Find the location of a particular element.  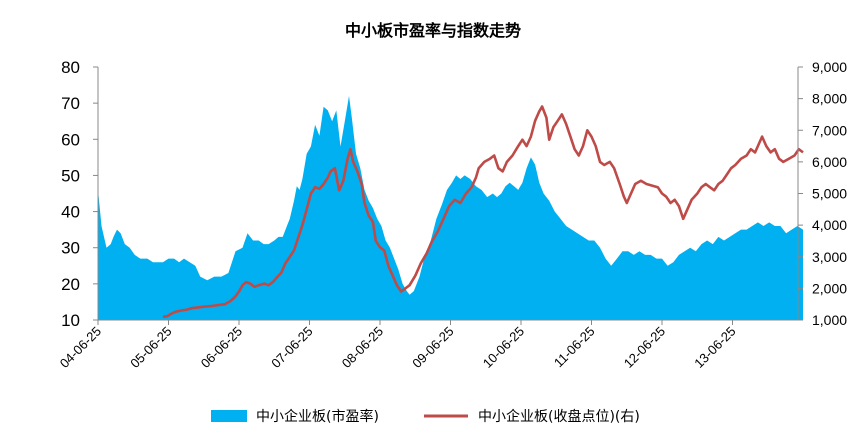

y-right-tick-label: 8,000 is located at coordinates (829, 99).